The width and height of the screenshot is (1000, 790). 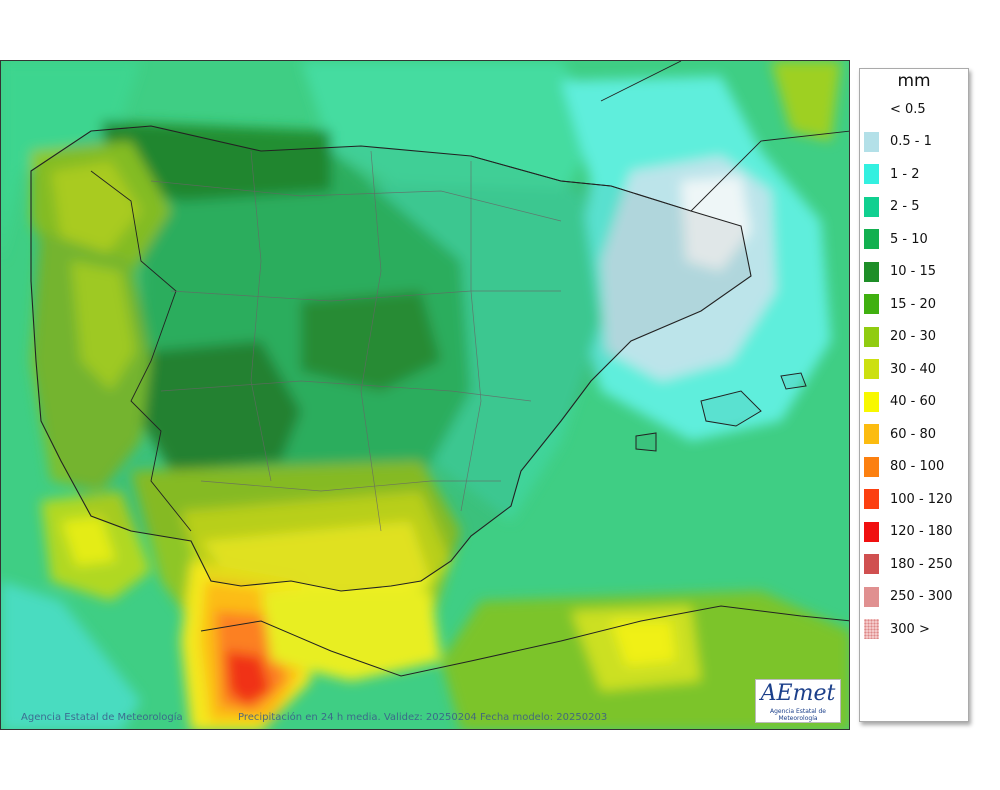 What do you see at coordinates (921, 564) in the screenshot?
I see `legend-label: 180 - 250` at bounding box center [921, 564].